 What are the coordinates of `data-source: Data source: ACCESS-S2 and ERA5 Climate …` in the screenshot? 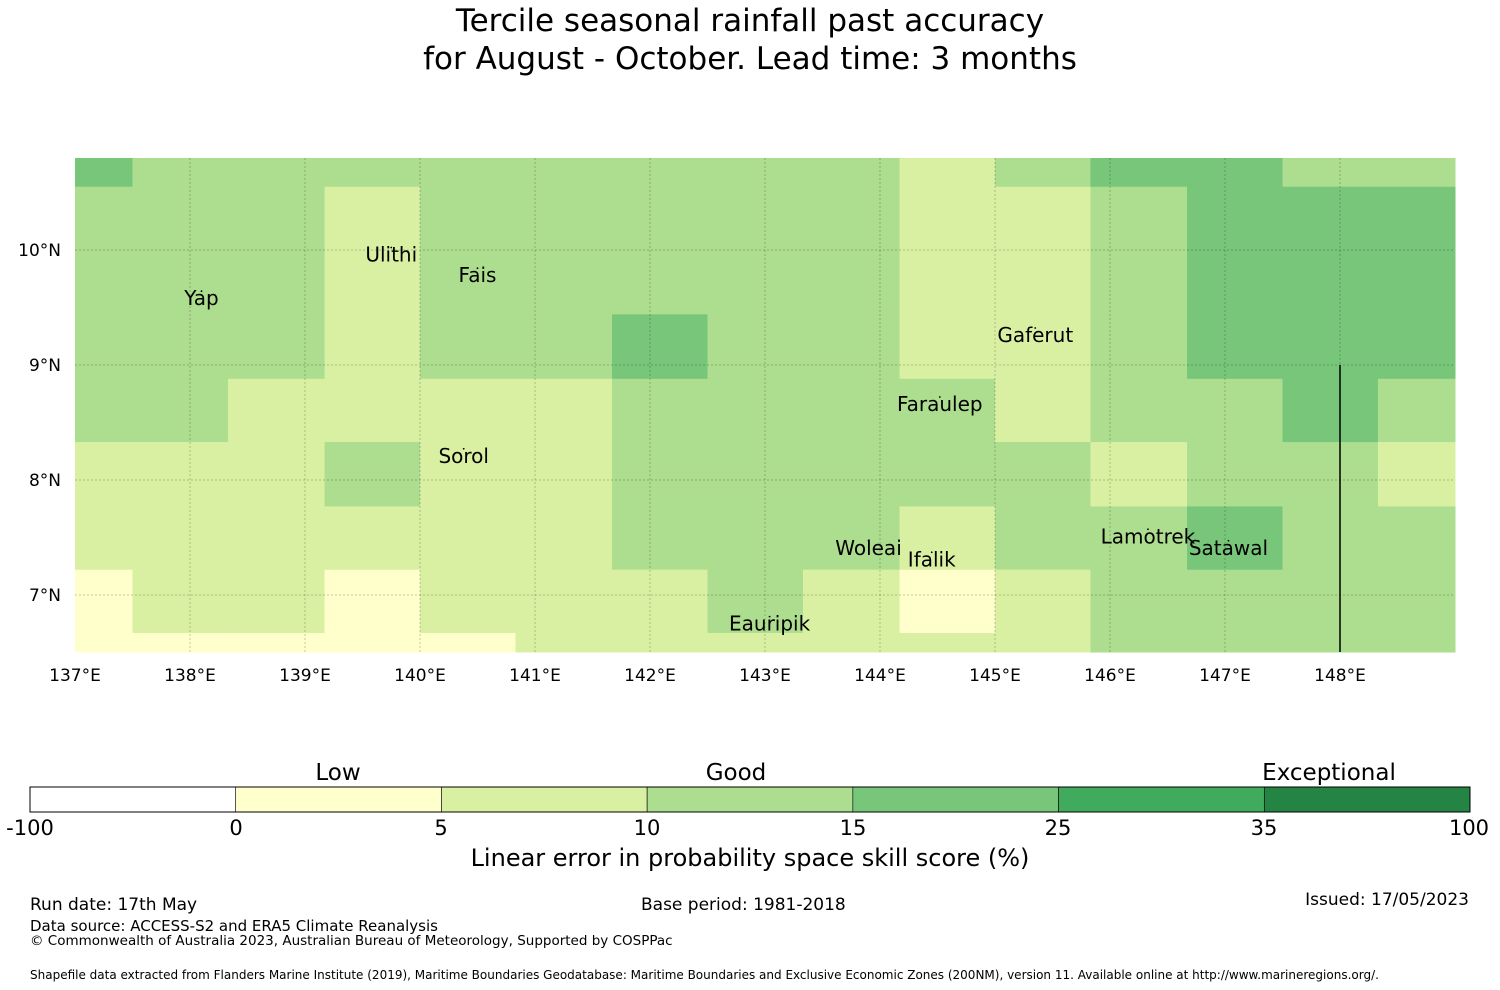 It's located at (234, 926).